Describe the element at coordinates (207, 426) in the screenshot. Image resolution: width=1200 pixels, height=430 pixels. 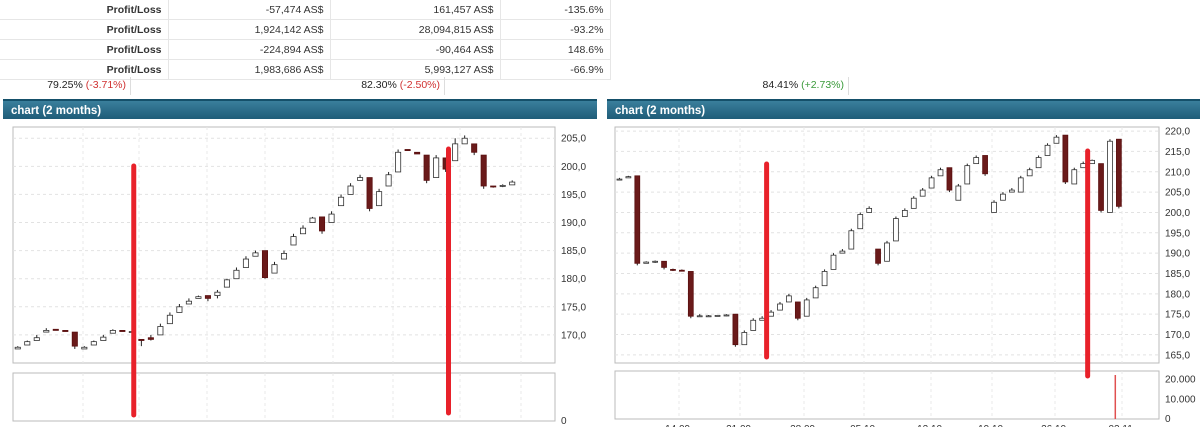
I see `x-tick-label: 28.09.` at that location.